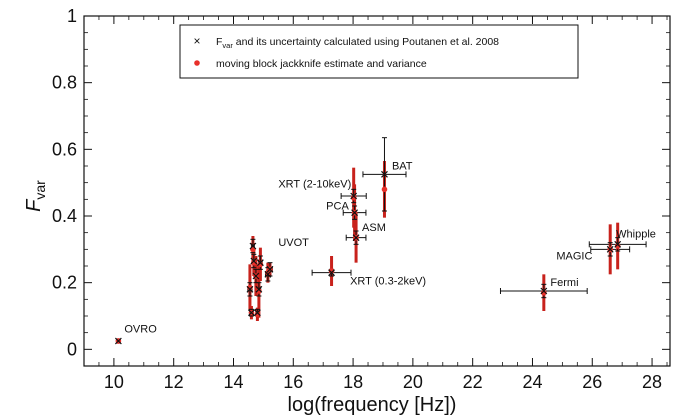 The height and width of the screenshot is (417, 673). I want to click on annotation-uvot: UVOT, so click(293, 243).